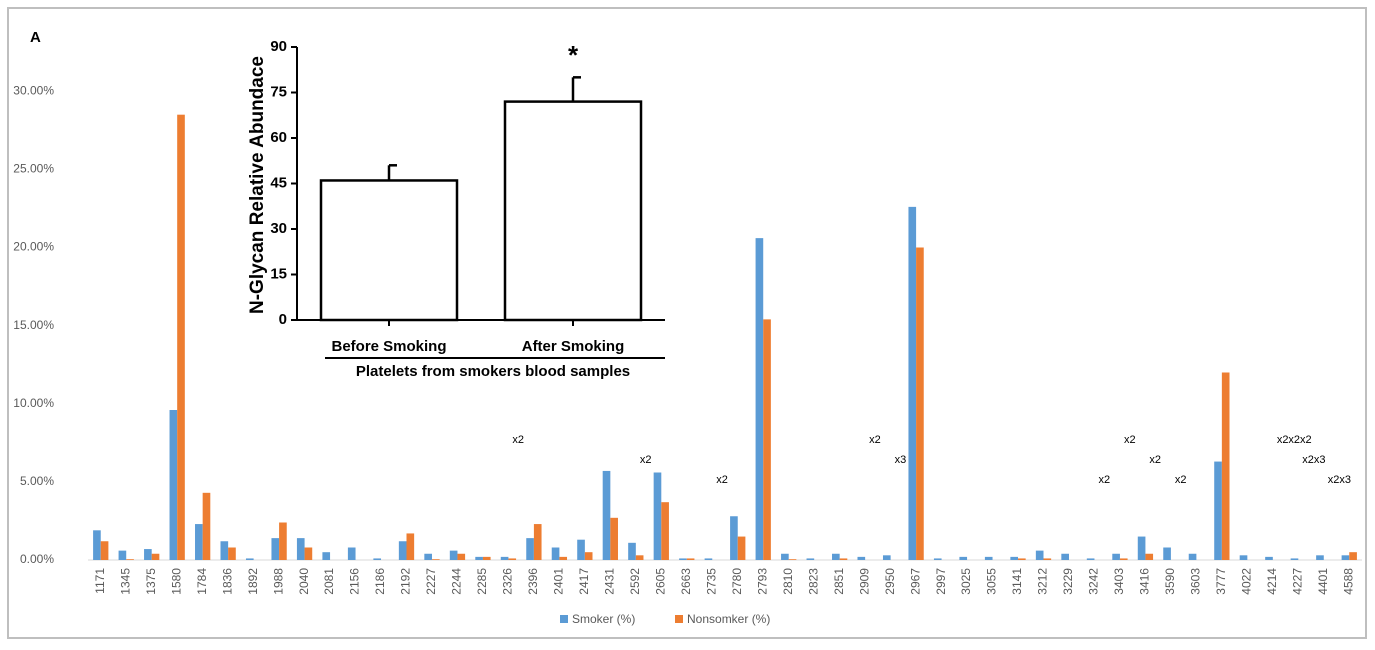  Describe the element at coordinates (610, 581) in the screenshot. I see `x-tick-label: 2431` at that location.